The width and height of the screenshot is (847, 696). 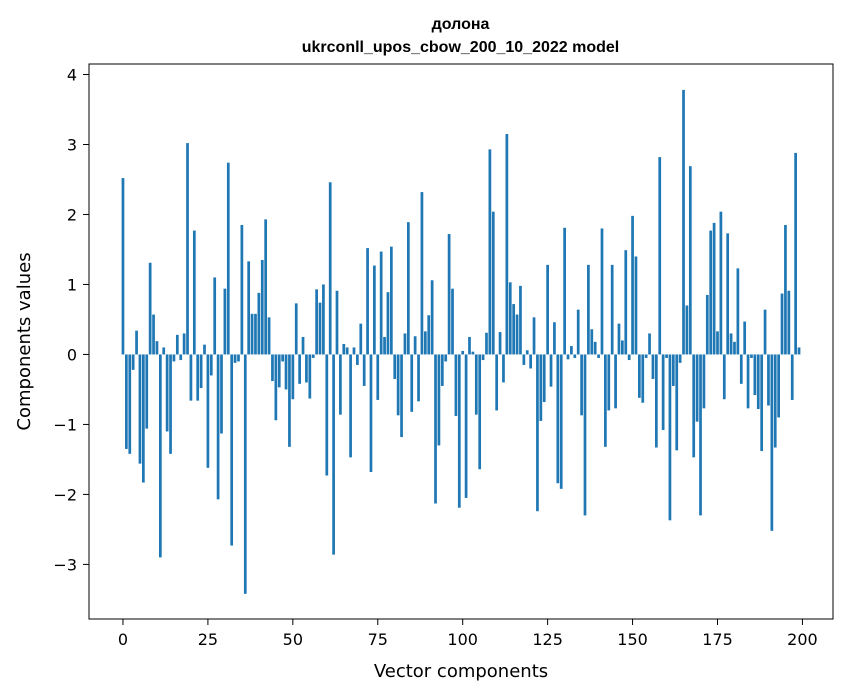 What do you see at coordinates (65, 424) in the screenshot?
I see `y-tick-label: −1` at bounding box center [65, 424].